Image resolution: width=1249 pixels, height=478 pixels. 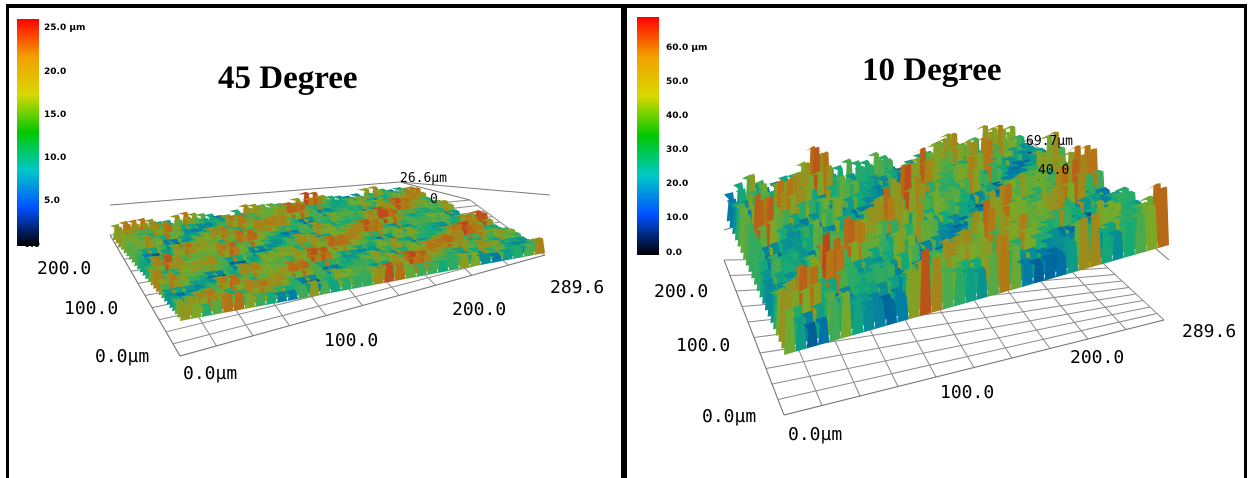 What do you see at coordinates (687, 48) in the screenshot?
I see `colorbar-tick: 60.0 µm` at bounding box center [687, 48].